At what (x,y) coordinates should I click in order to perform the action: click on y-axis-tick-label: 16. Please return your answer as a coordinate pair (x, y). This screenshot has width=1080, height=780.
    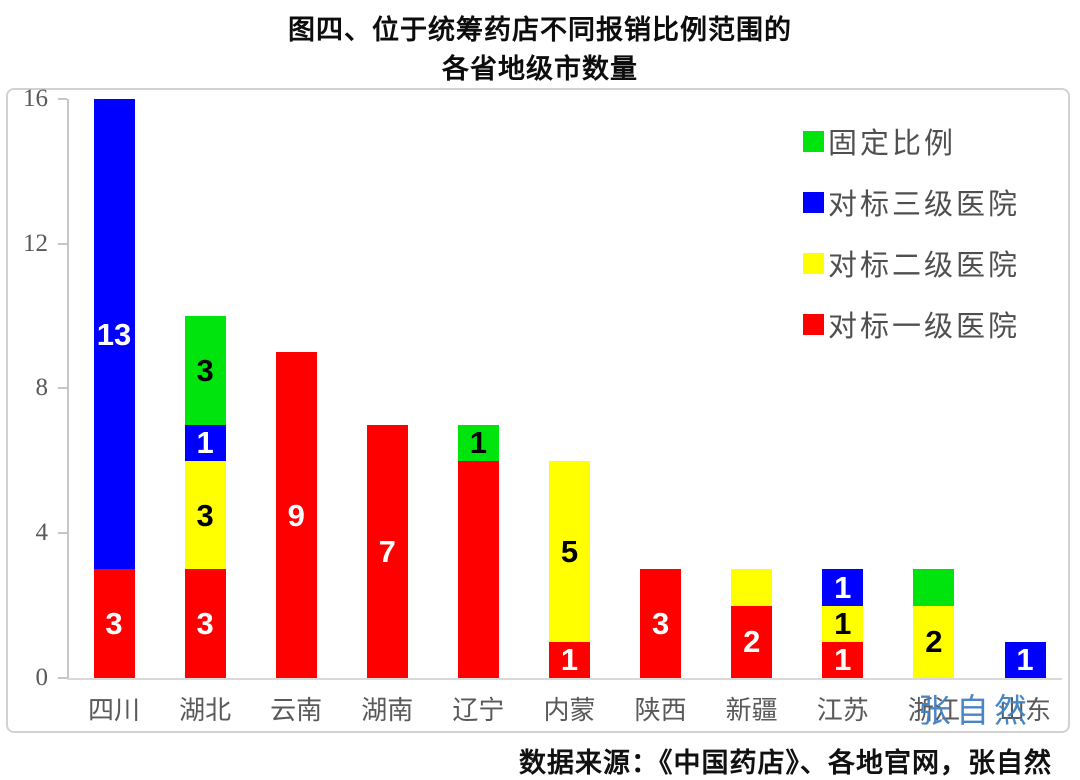
    Looking at the image, I should click on (35, 98).